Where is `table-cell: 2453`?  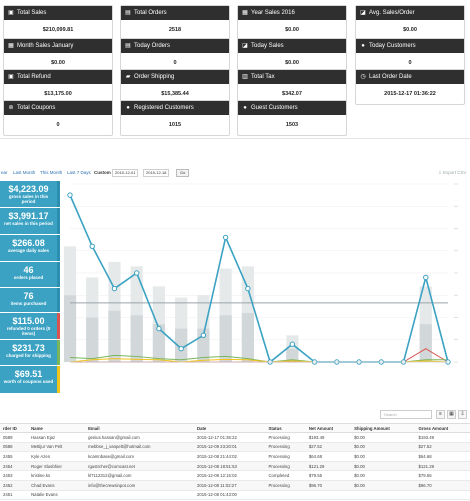
table-cell: 2453 is located at coordinates (14, 475).